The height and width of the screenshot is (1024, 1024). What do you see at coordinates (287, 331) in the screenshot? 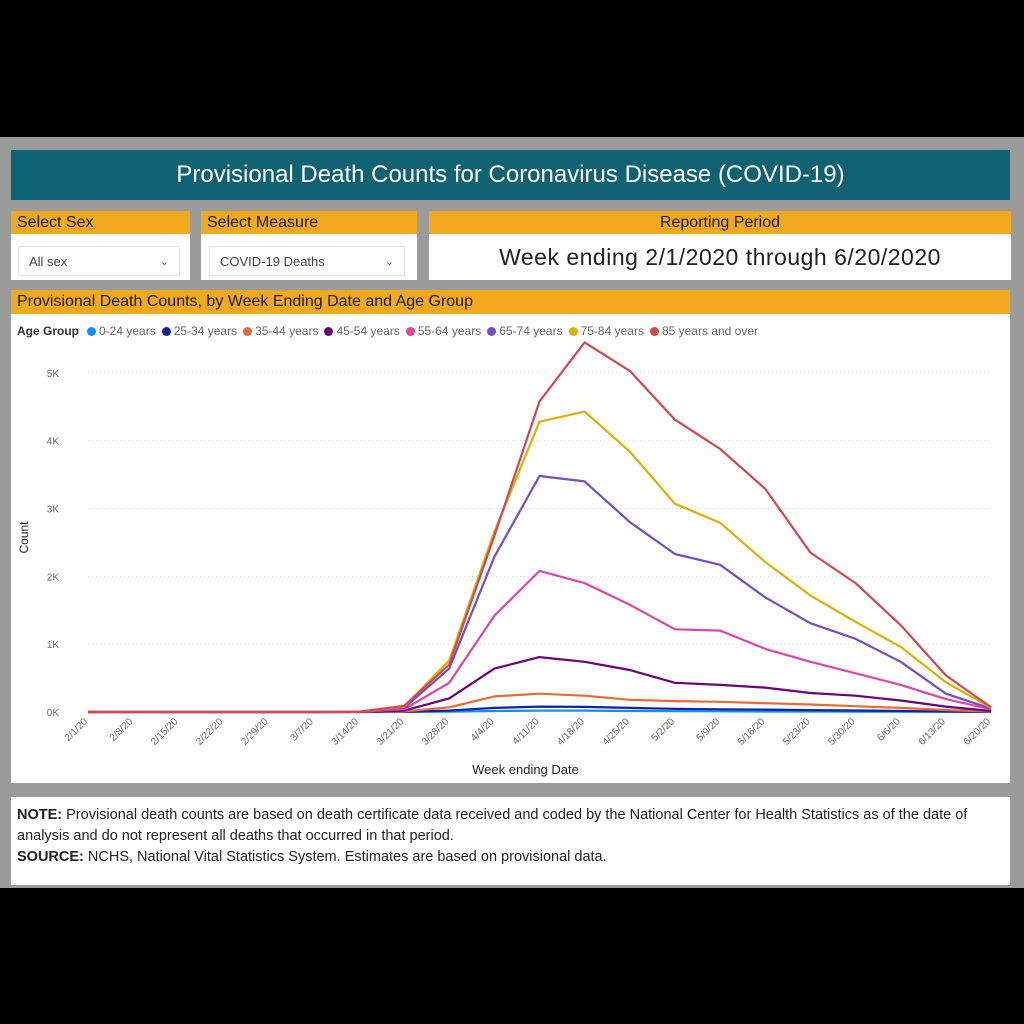
I see `legend-label: 35-44 years` at bounding box center [287, 331].